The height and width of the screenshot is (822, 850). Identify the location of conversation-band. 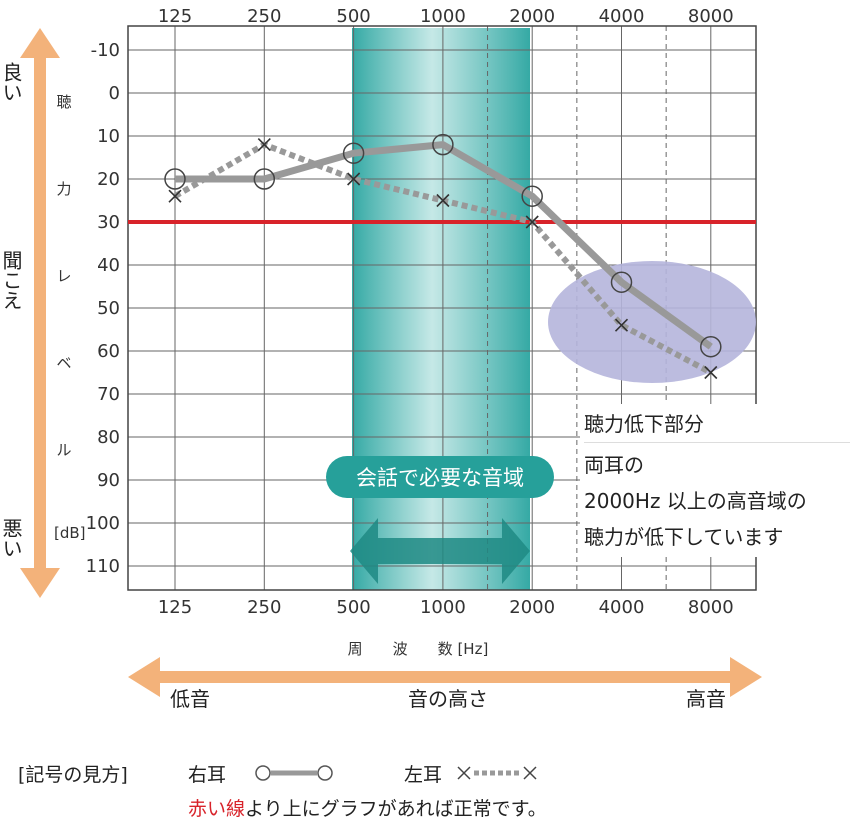
(441, 309).